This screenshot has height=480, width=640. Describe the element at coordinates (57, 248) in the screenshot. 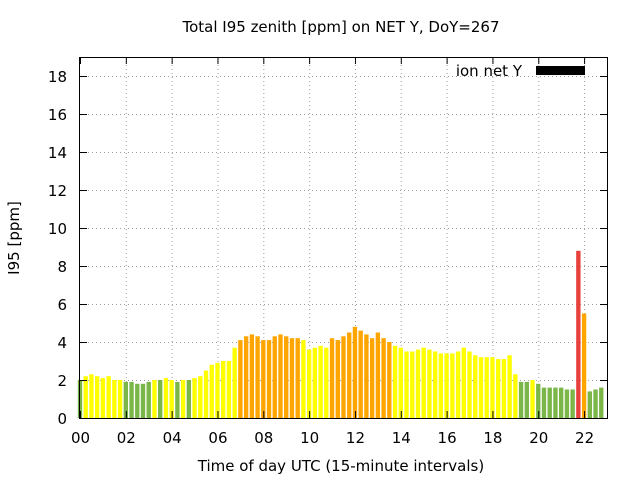

I see `y-tick-labels: 0 2 4 6 8 10 12 14 16 18` at that location.